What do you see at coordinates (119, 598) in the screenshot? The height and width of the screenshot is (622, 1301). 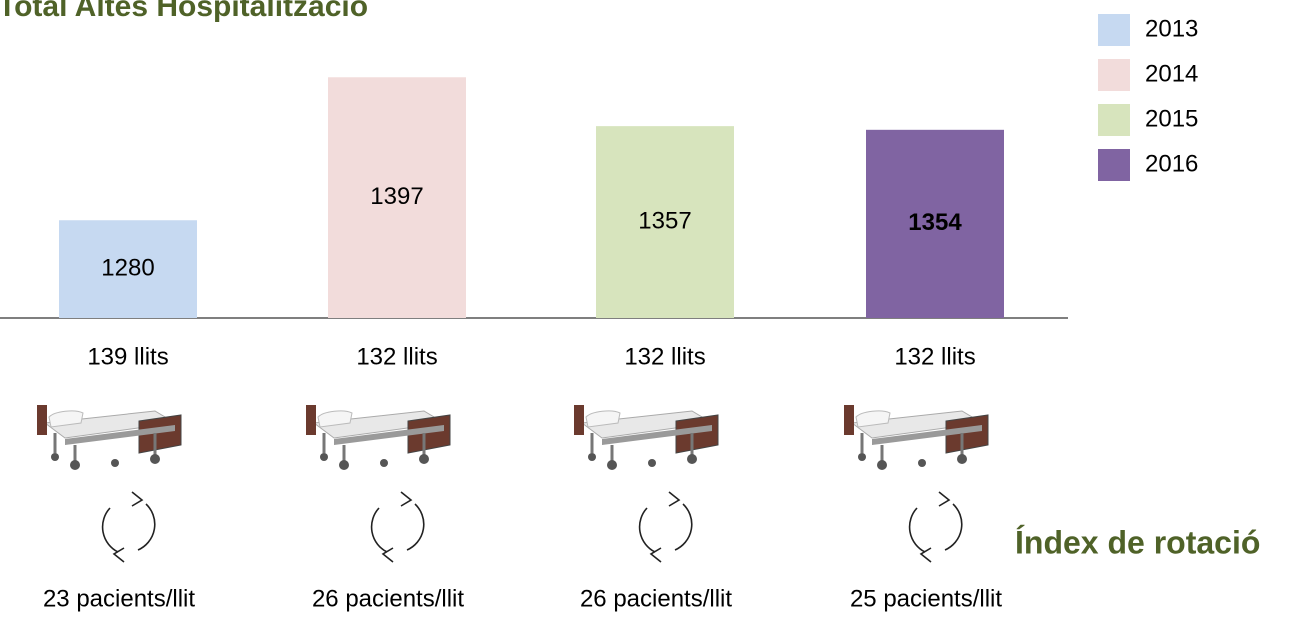 I see `rotation-label: 23 pacients/llit` at bounding box center [119, 598].